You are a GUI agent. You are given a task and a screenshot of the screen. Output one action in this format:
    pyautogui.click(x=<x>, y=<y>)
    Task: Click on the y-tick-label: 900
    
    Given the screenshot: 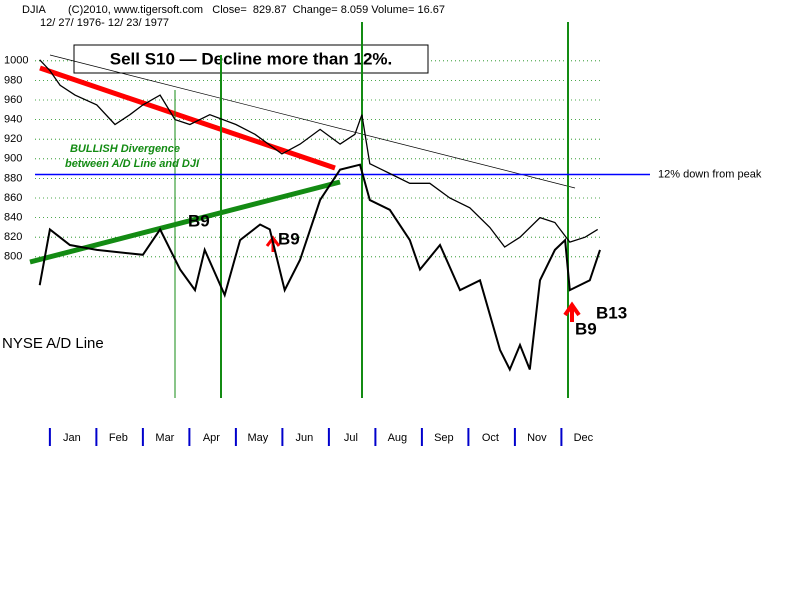 What is the action you would take?
    pyautogui.click(x=13, y=159)
    